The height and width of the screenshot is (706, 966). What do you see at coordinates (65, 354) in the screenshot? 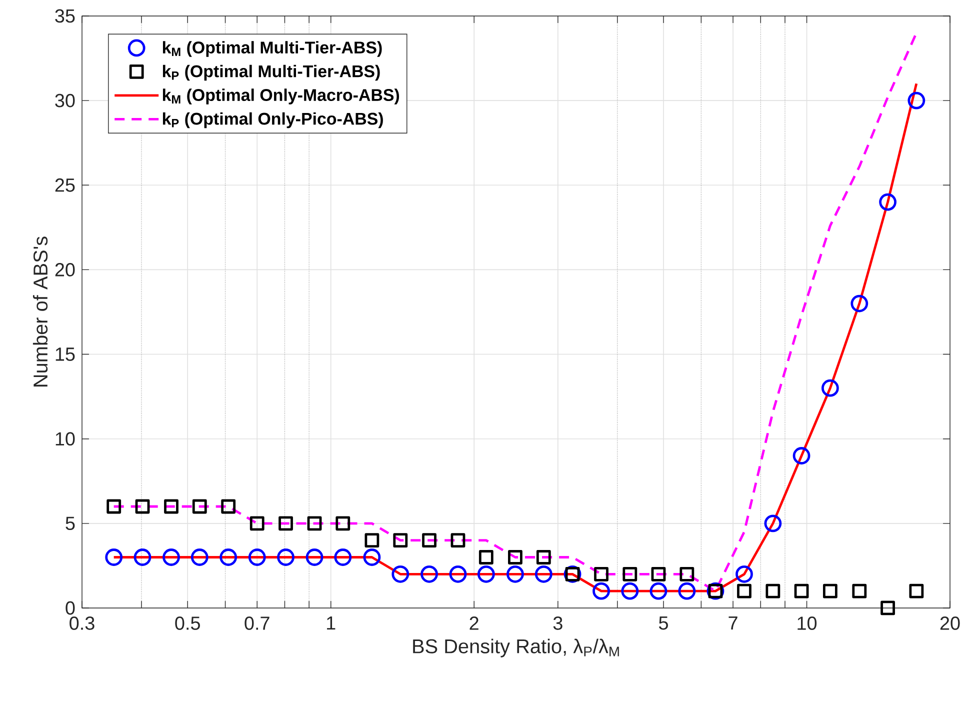
I see `y-tick-label: 15` at bounding box center [65, 354].